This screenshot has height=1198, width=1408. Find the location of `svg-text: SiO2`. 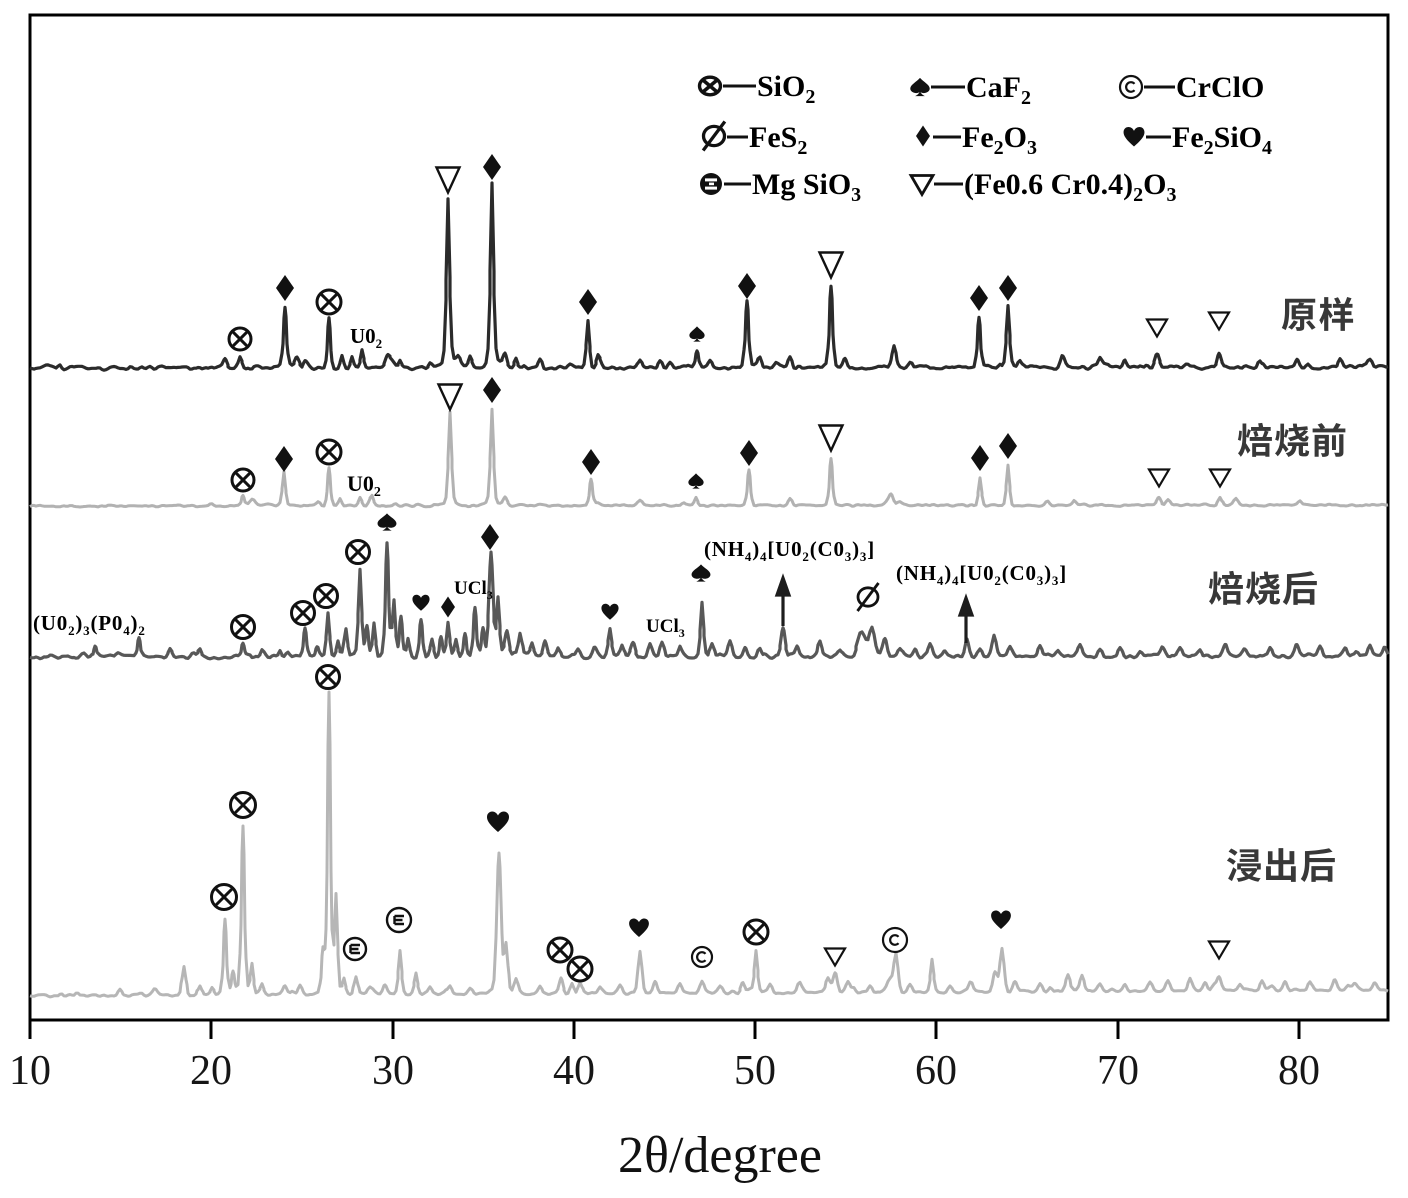

svg-text: SiO2 is located at coordinates (786, 89).